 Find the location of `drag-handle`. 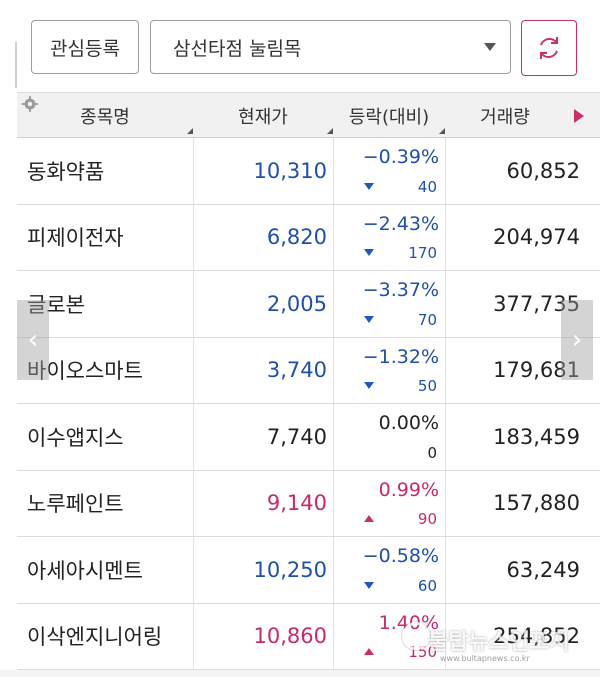

drag-handle is located at coordinates (14, 65).